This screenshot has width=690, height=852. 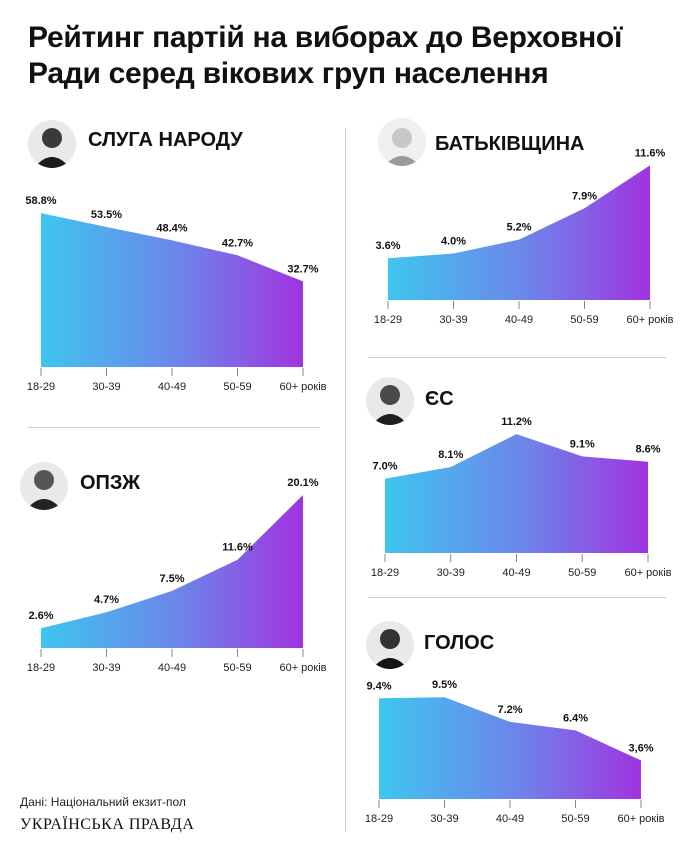 I want to click on data-label: 42.7%, so click(x=237, y=243).